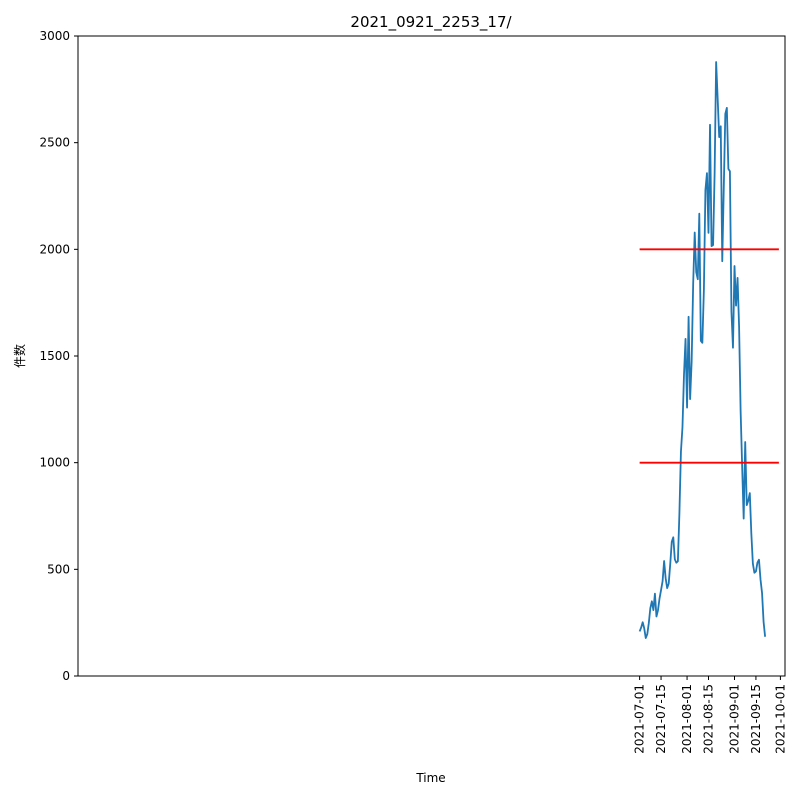 The image size is (800, 804). Describe the element at coordinates (19, 356) in the screenshot. I see `y-axis-title: 件数` at that location.